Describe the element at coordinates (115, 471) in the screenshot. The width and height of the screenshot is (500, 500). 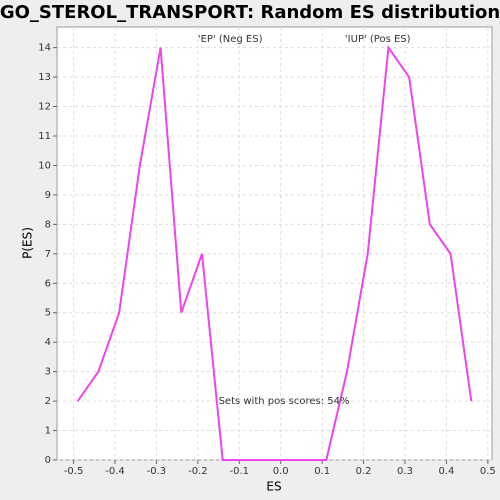
I see `x-tick-label: -0.4` at that location.